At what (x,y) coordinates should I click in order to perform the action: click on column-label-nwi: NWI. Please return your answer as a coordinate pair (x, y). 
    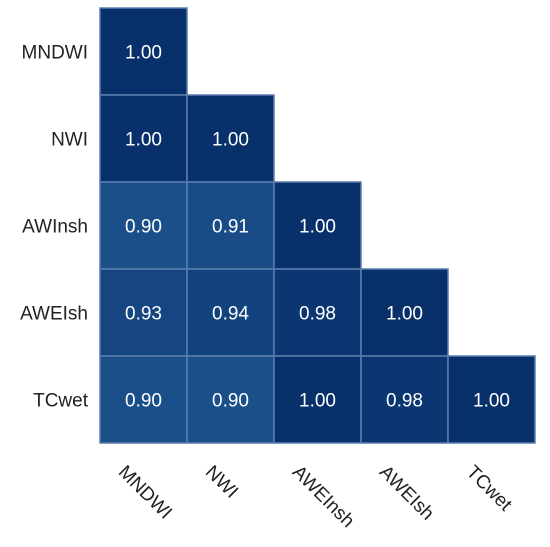
    Looking at the image, I should click on (221, 482).